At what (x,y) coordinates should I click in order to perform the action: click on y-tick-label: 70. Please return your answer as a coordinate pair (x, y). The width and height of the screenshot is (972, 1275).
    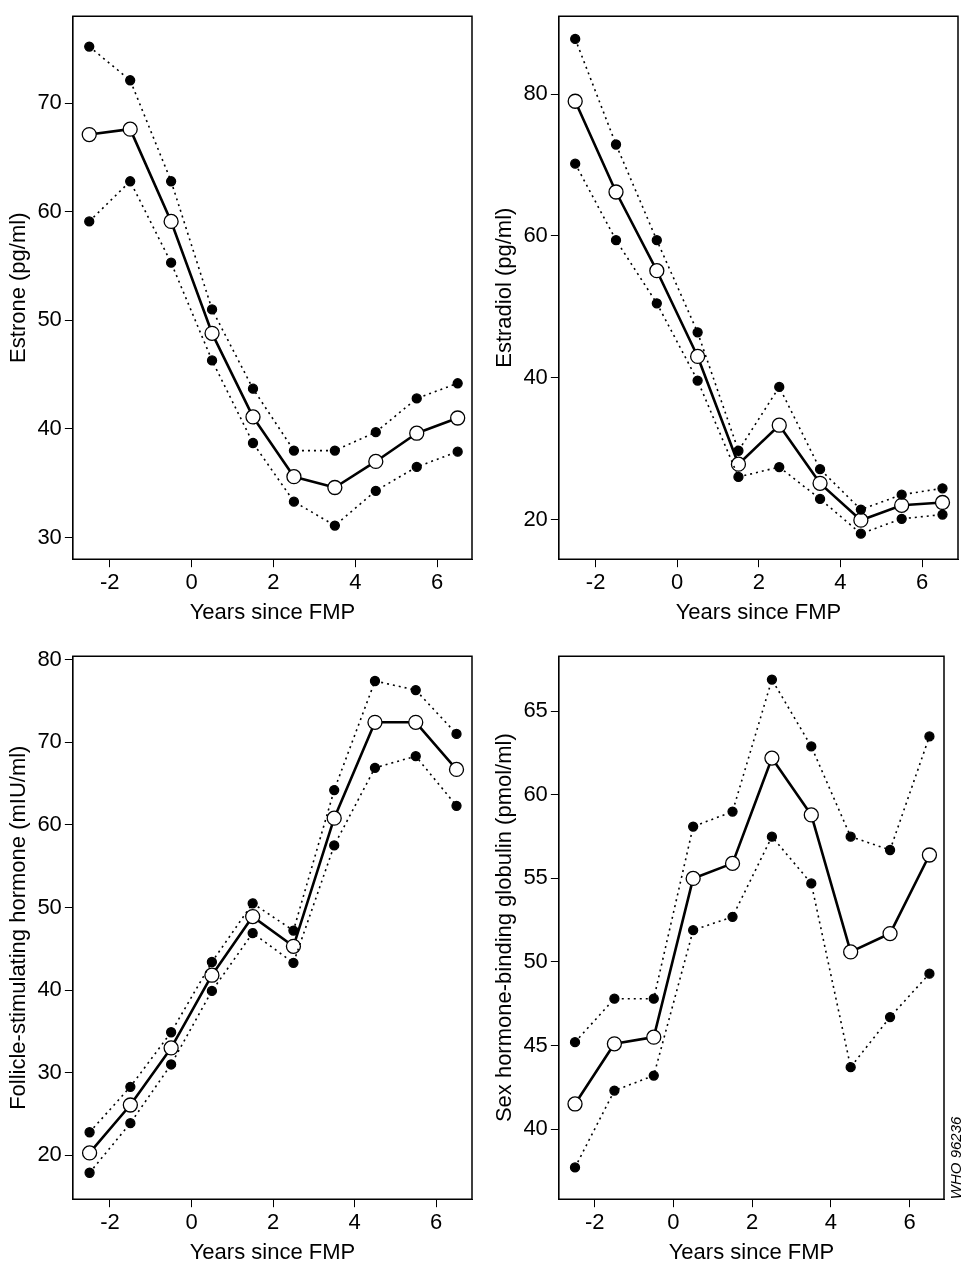
    Looking at the image, I should click on (49, 741).